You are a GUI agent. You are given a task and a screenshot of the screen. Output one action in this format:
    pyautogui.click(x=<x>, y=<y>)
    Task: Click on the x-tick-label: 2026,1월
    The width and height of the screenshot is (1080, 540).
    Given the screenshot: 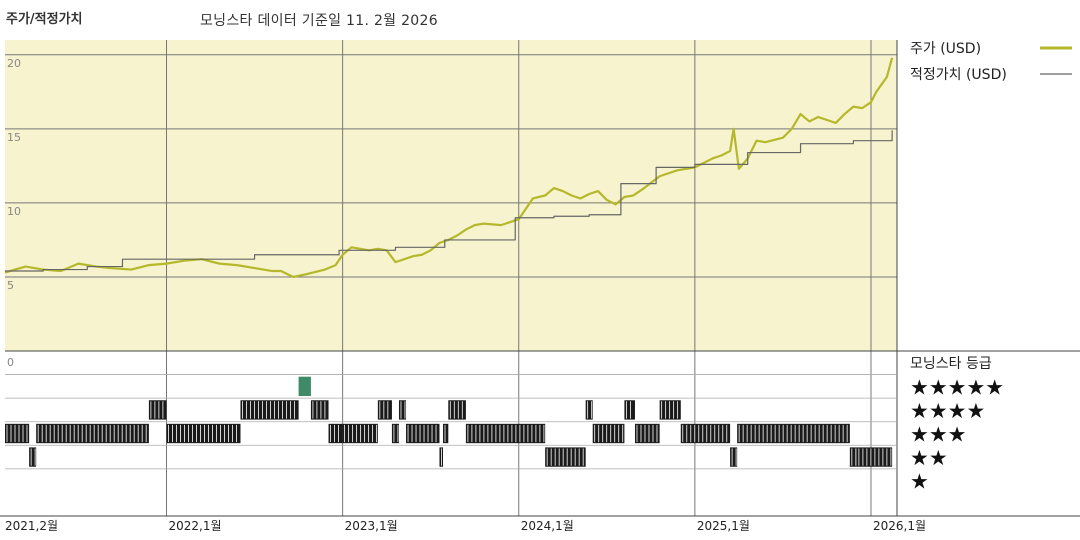 What is the action you would take?
    pyautogui.click(x=899, y=526)
    